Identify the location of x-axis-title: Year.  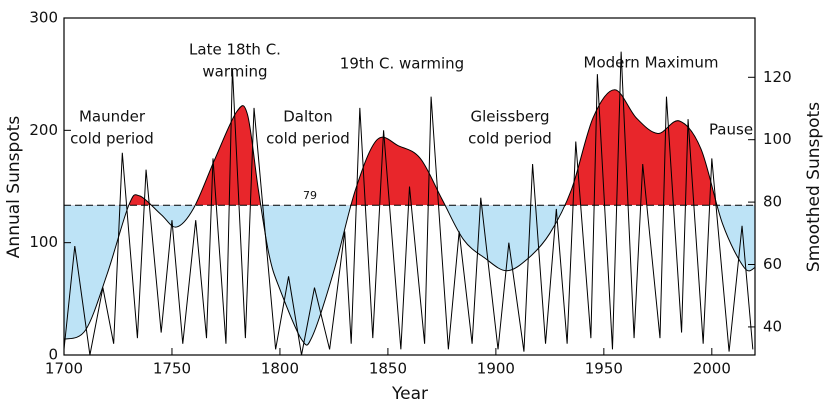
(409, 394).